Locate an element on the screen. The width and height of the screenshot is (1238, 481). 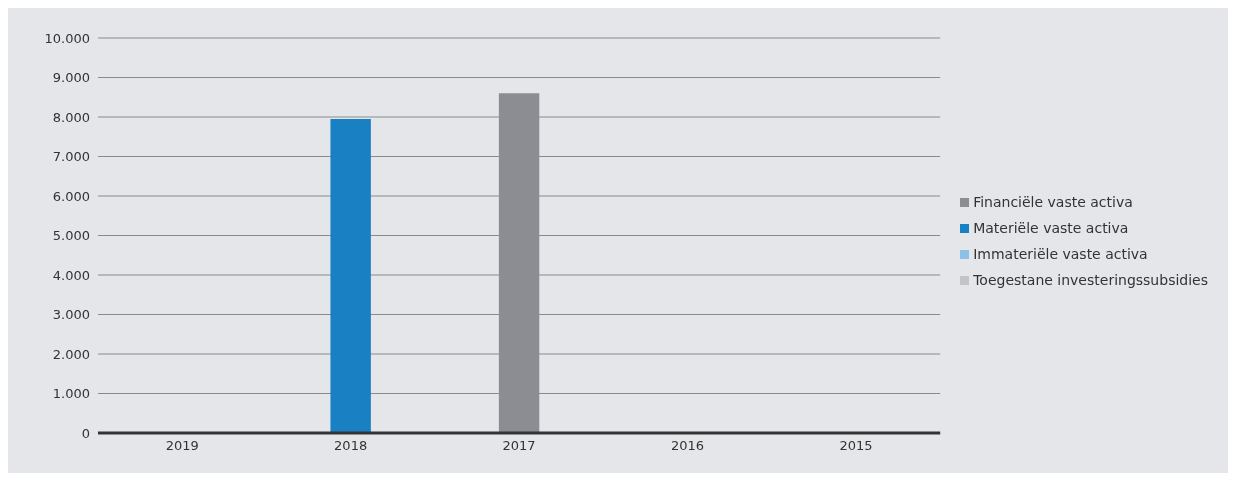
y-tick-label: 3.000 is located at coordinates (71, 315).